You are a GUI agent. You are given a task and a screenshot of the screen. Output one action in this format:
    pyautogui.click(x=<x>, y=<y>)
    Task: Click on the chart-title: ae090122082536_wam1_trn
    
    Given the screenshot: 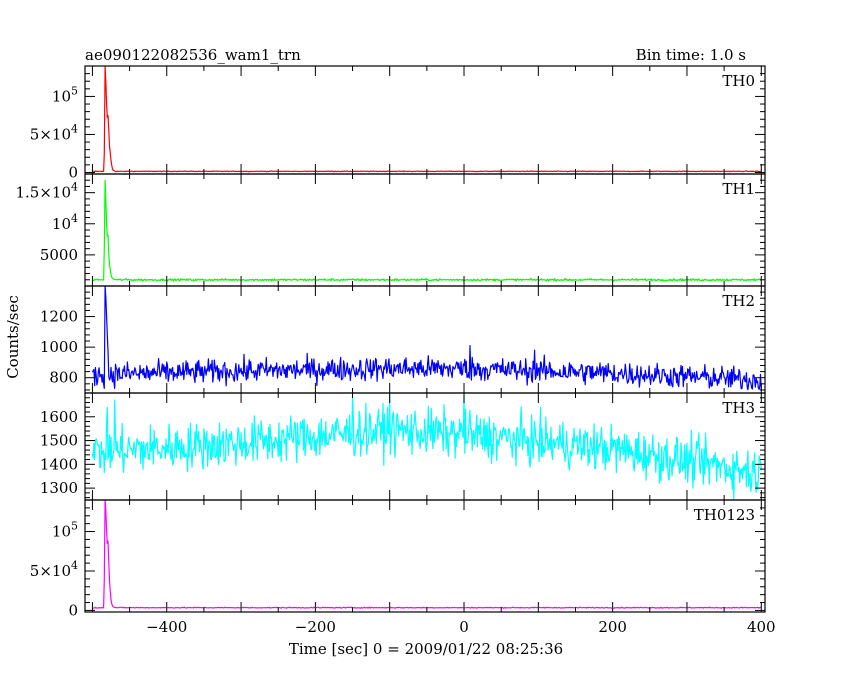 What is the action you would take?
    pyautogui.click(x=193, y=55)
    